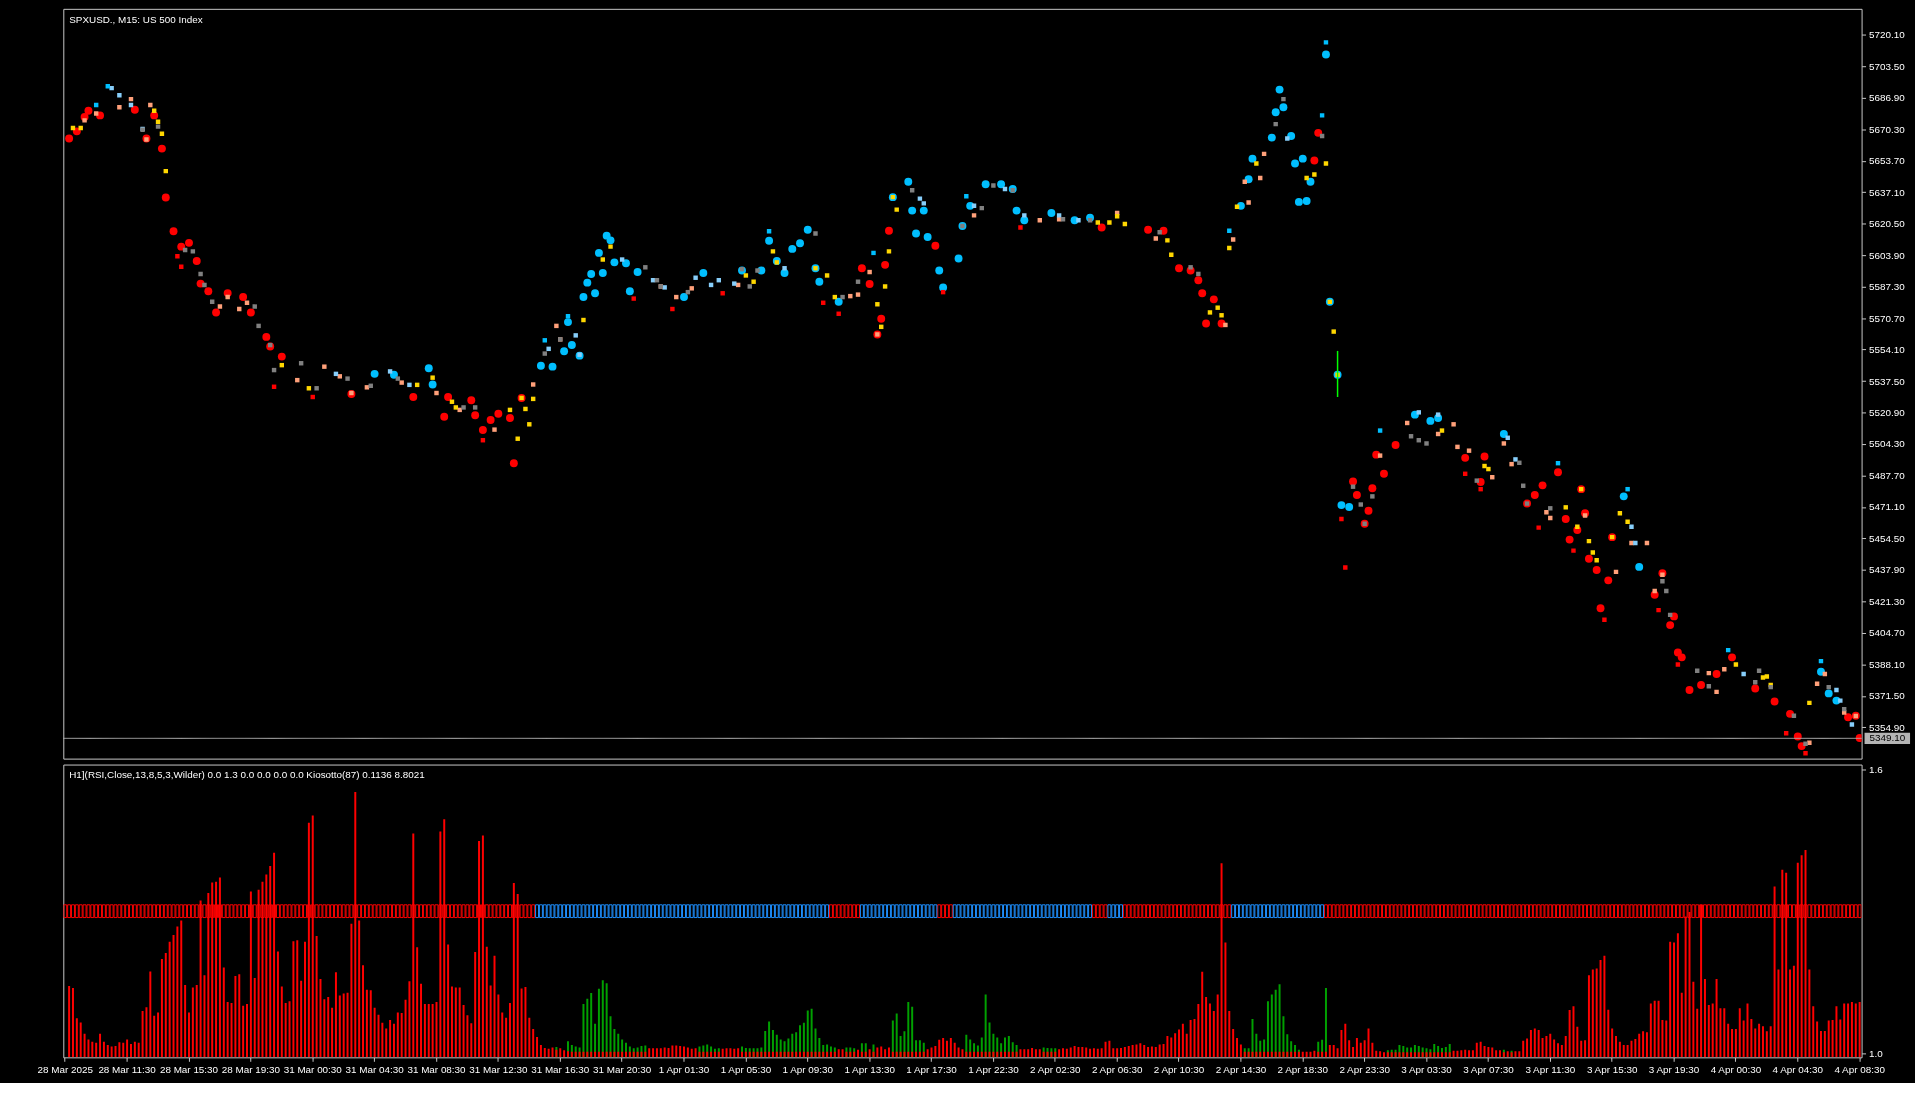 This screenshot has height=1093, width=1915. Describe the element at coordinates (65, 1069) in the screenshot. I see `x-tick-label: 28 Mar 2025` at that location.